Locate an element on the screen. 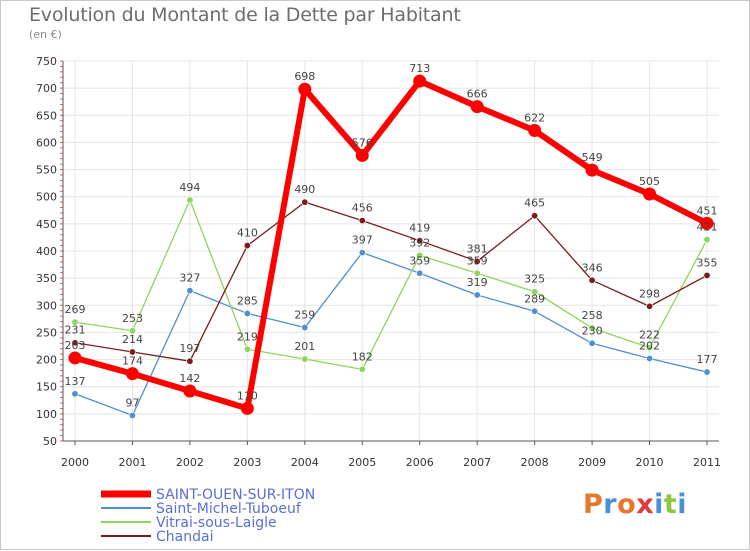  data-label: 137 is located at coordinates (75, 381).